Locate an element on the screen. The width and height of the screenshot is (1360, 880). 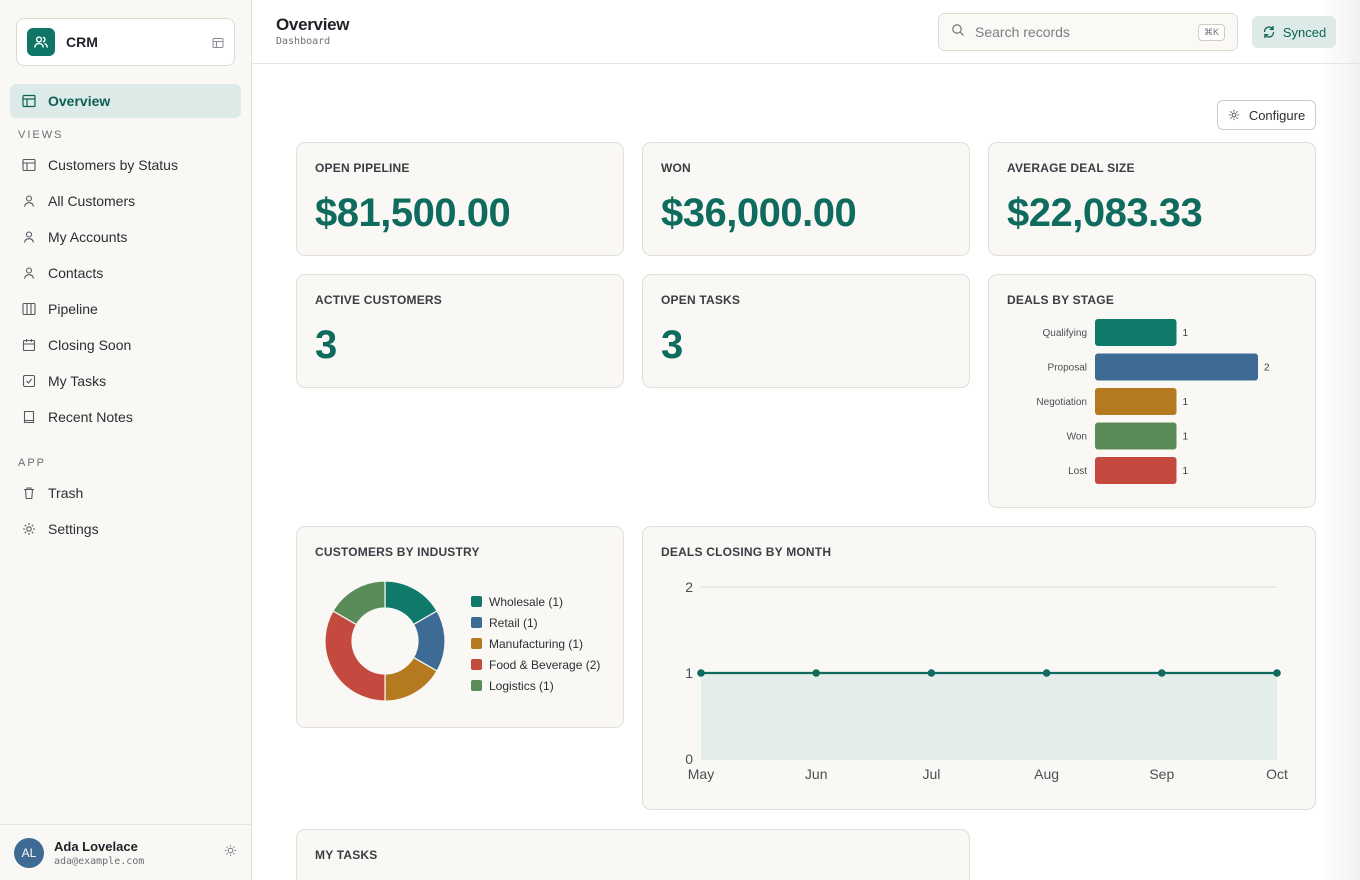
x-tick-label: Jun is located at coordinates (816, 774).